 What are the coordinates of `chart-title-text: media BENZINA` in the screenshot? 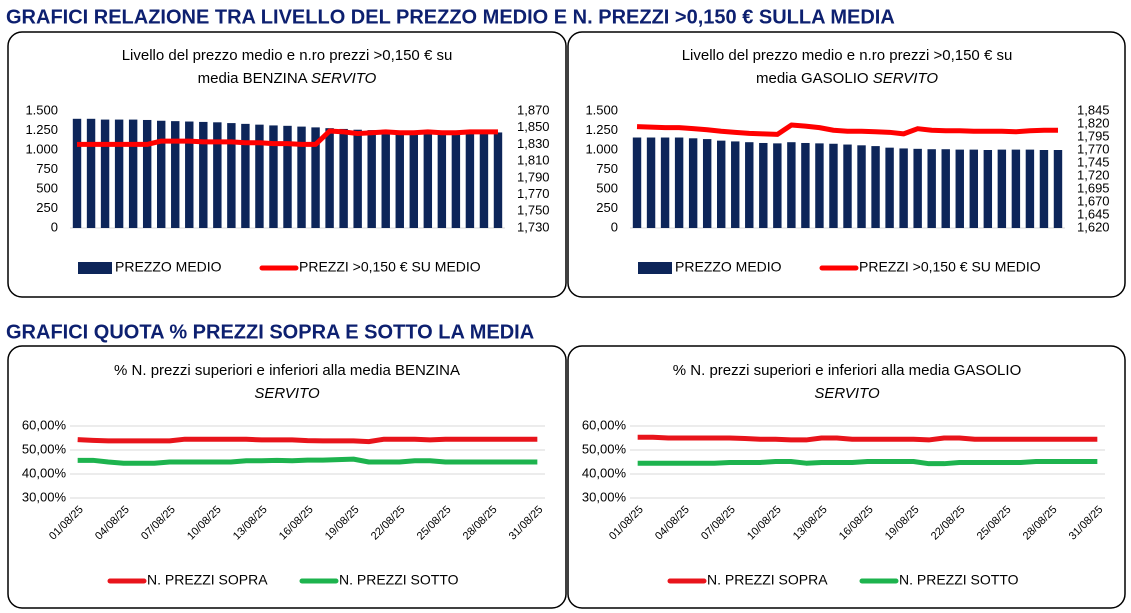 It's located at (253, 78).